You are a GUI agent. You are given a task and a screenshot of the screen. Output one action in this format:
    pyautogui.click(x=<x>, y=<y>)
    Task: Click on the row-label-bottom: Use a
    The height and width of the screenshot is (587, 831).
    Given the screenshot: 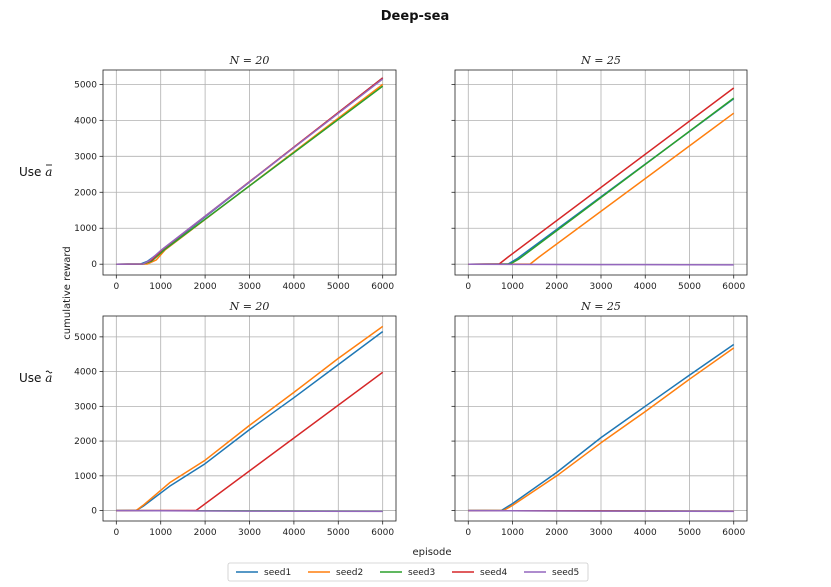 What is the action you would take?
    pyautogui.click(x=35, y=378)
    